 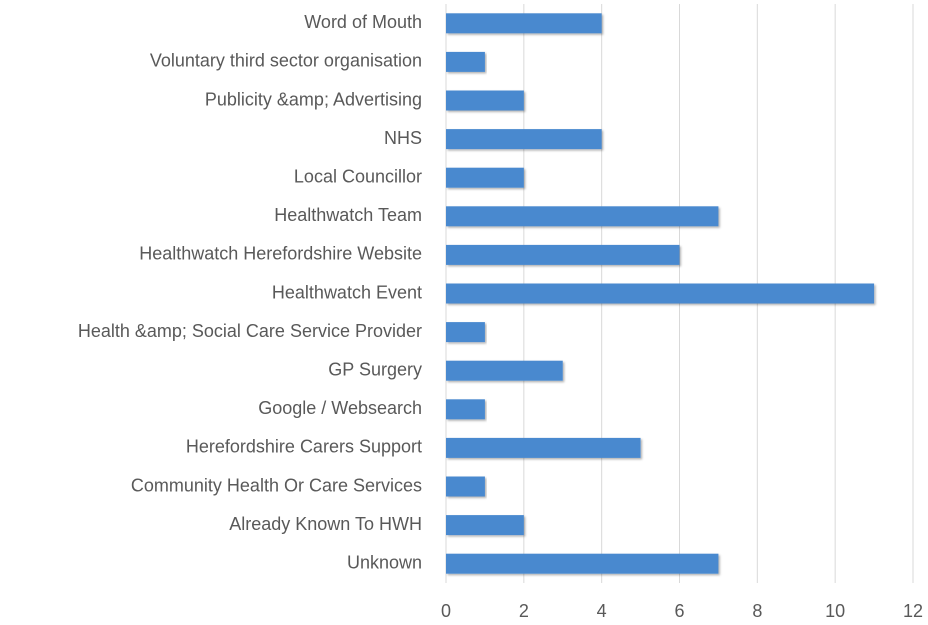 I want to click on y-tick-label: Herefordshire Carers Support, so click(x=304, y=447).